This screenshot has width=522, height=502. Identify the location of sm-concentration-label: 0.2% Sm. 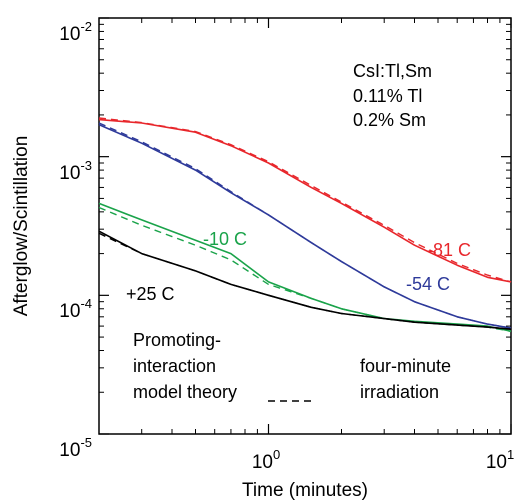
(389, 120).